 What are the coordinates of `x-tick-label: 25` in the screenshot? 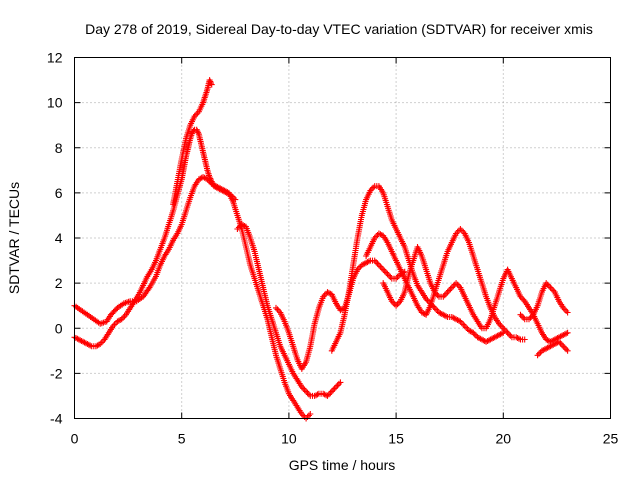 It's located at (611, 439).